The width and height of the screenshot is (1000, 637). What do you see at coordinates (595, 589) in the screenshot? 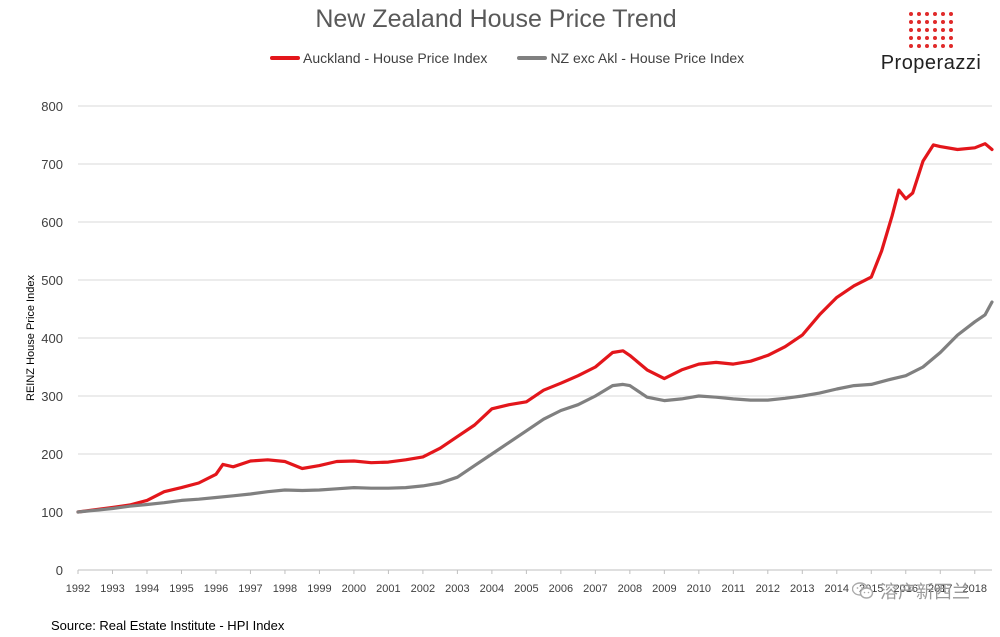
I see `x-tick-label: 2007` at bounding box center [595, 589].